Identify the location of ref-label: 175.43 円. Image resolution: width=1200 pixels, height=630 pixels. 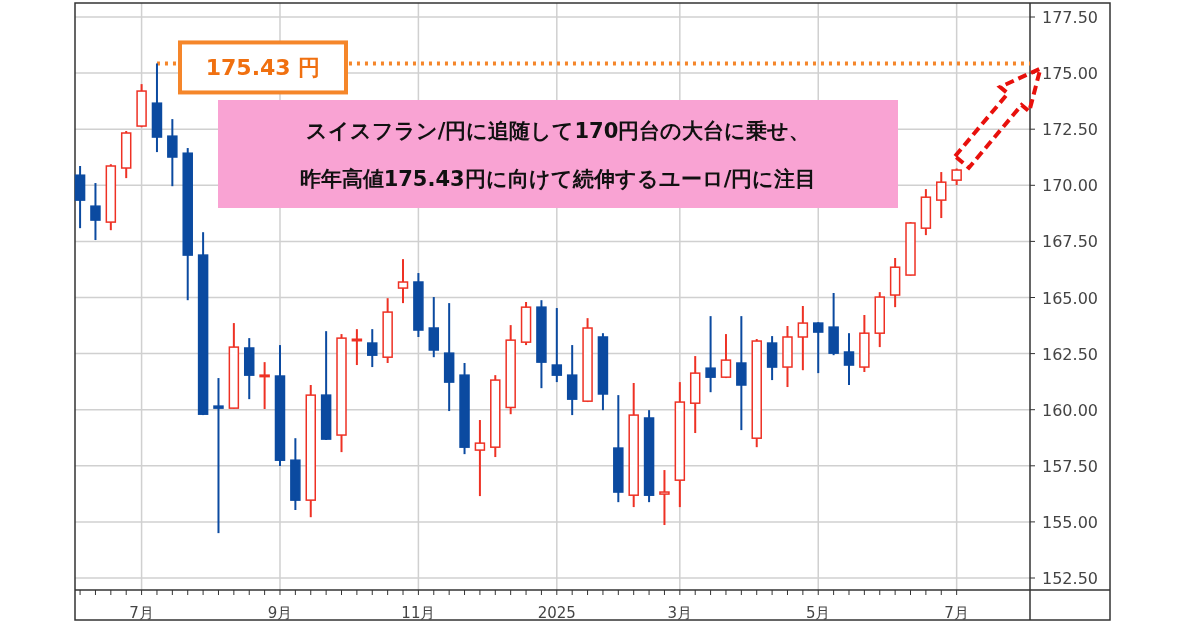
(263, 67).